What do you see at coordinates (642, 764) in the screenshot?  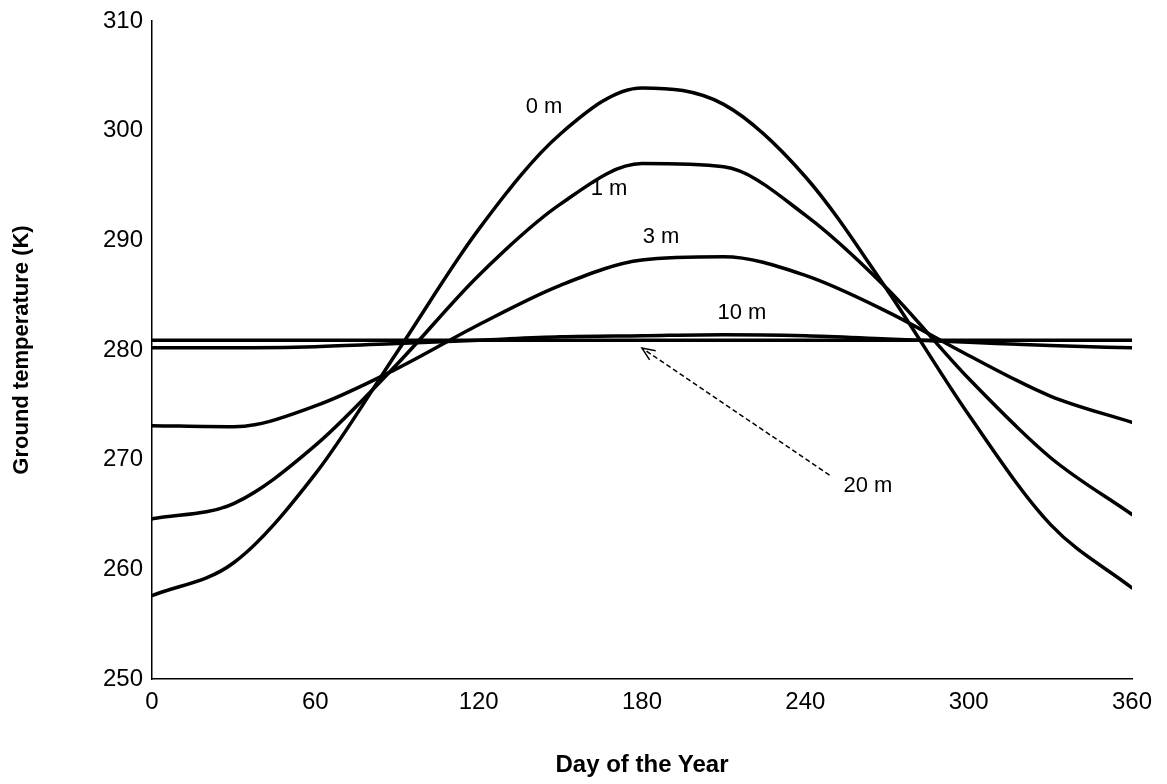 I see `x-axis-title: Day of the Year` at bounding box center [642, 764].